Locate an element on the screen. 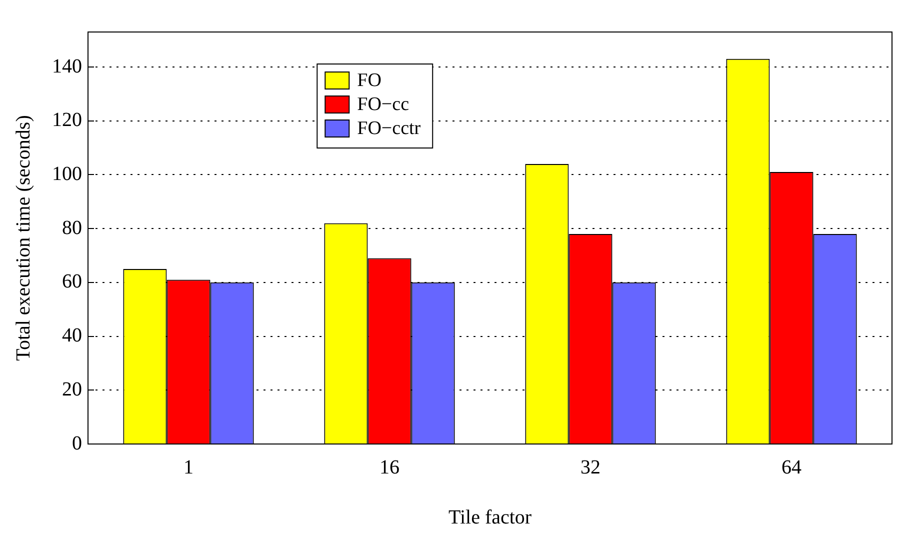  y-tick-label: 80 is located at coordinates (72, 227).